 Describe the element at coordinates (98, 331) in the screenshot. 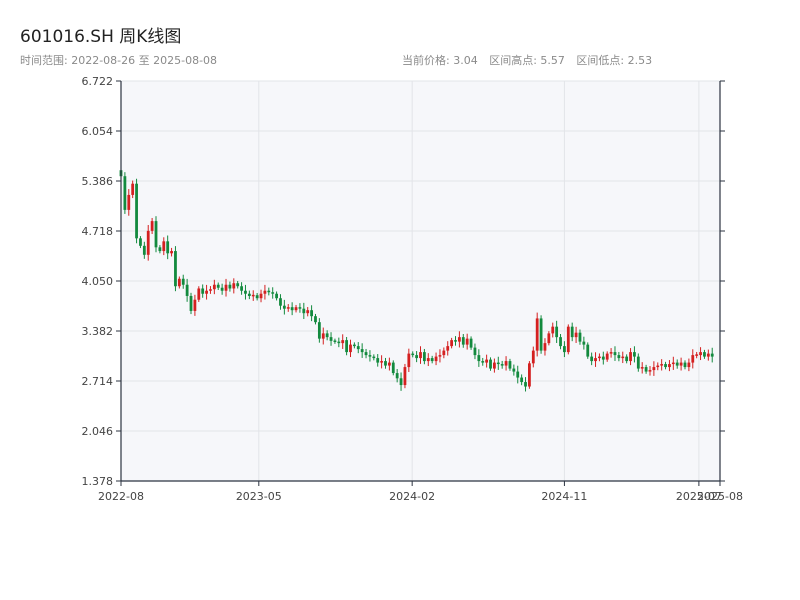

I see `y-tick-label: 3.382` at that location.